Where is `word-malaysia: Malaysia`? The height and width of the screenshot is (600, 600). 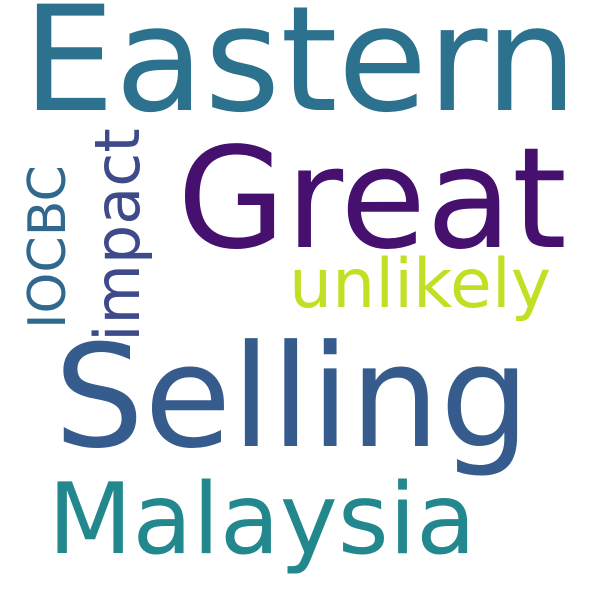
word-malaysia: Malaysia is located at coordinates (262, 520).